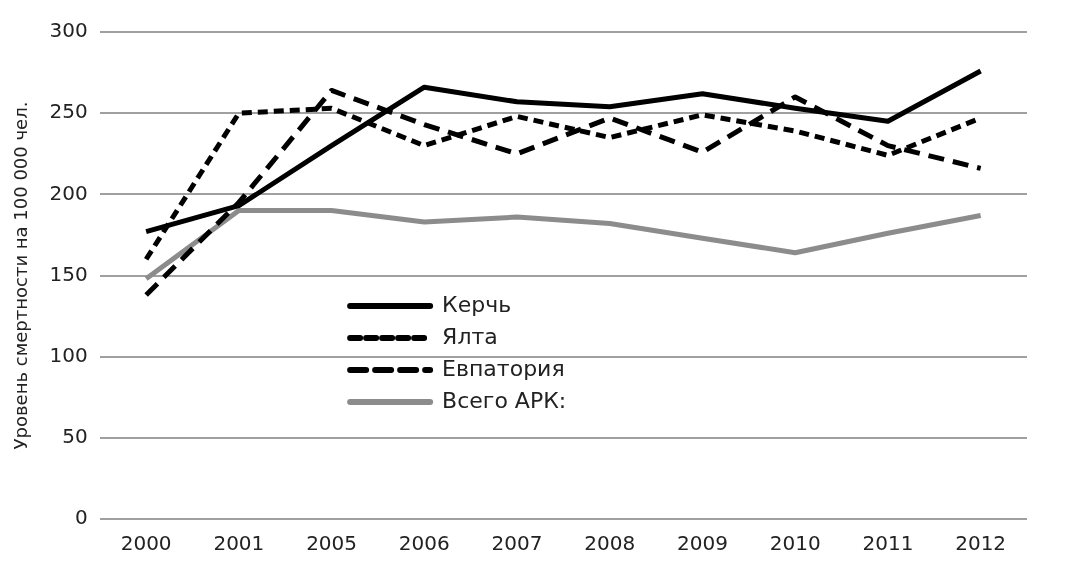 Image resolution: width=1065 pixels, height=579 pixels. Describe the element at coordinates (424, 543) in the screenshot. I see `x-tick-label: 2006` at that location.